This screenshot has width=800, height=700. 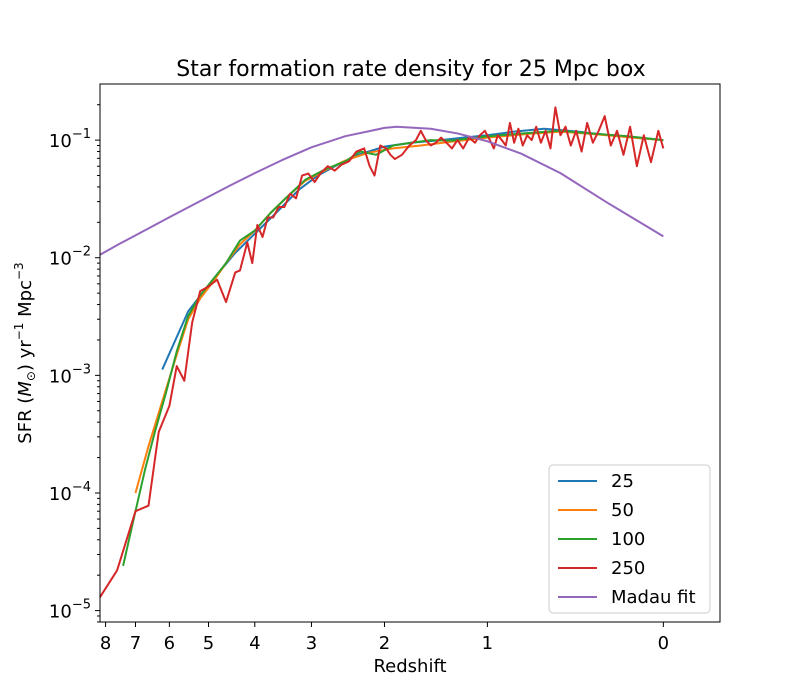 I want to click on x-tick-label: 2, so click(x=384, y=643).